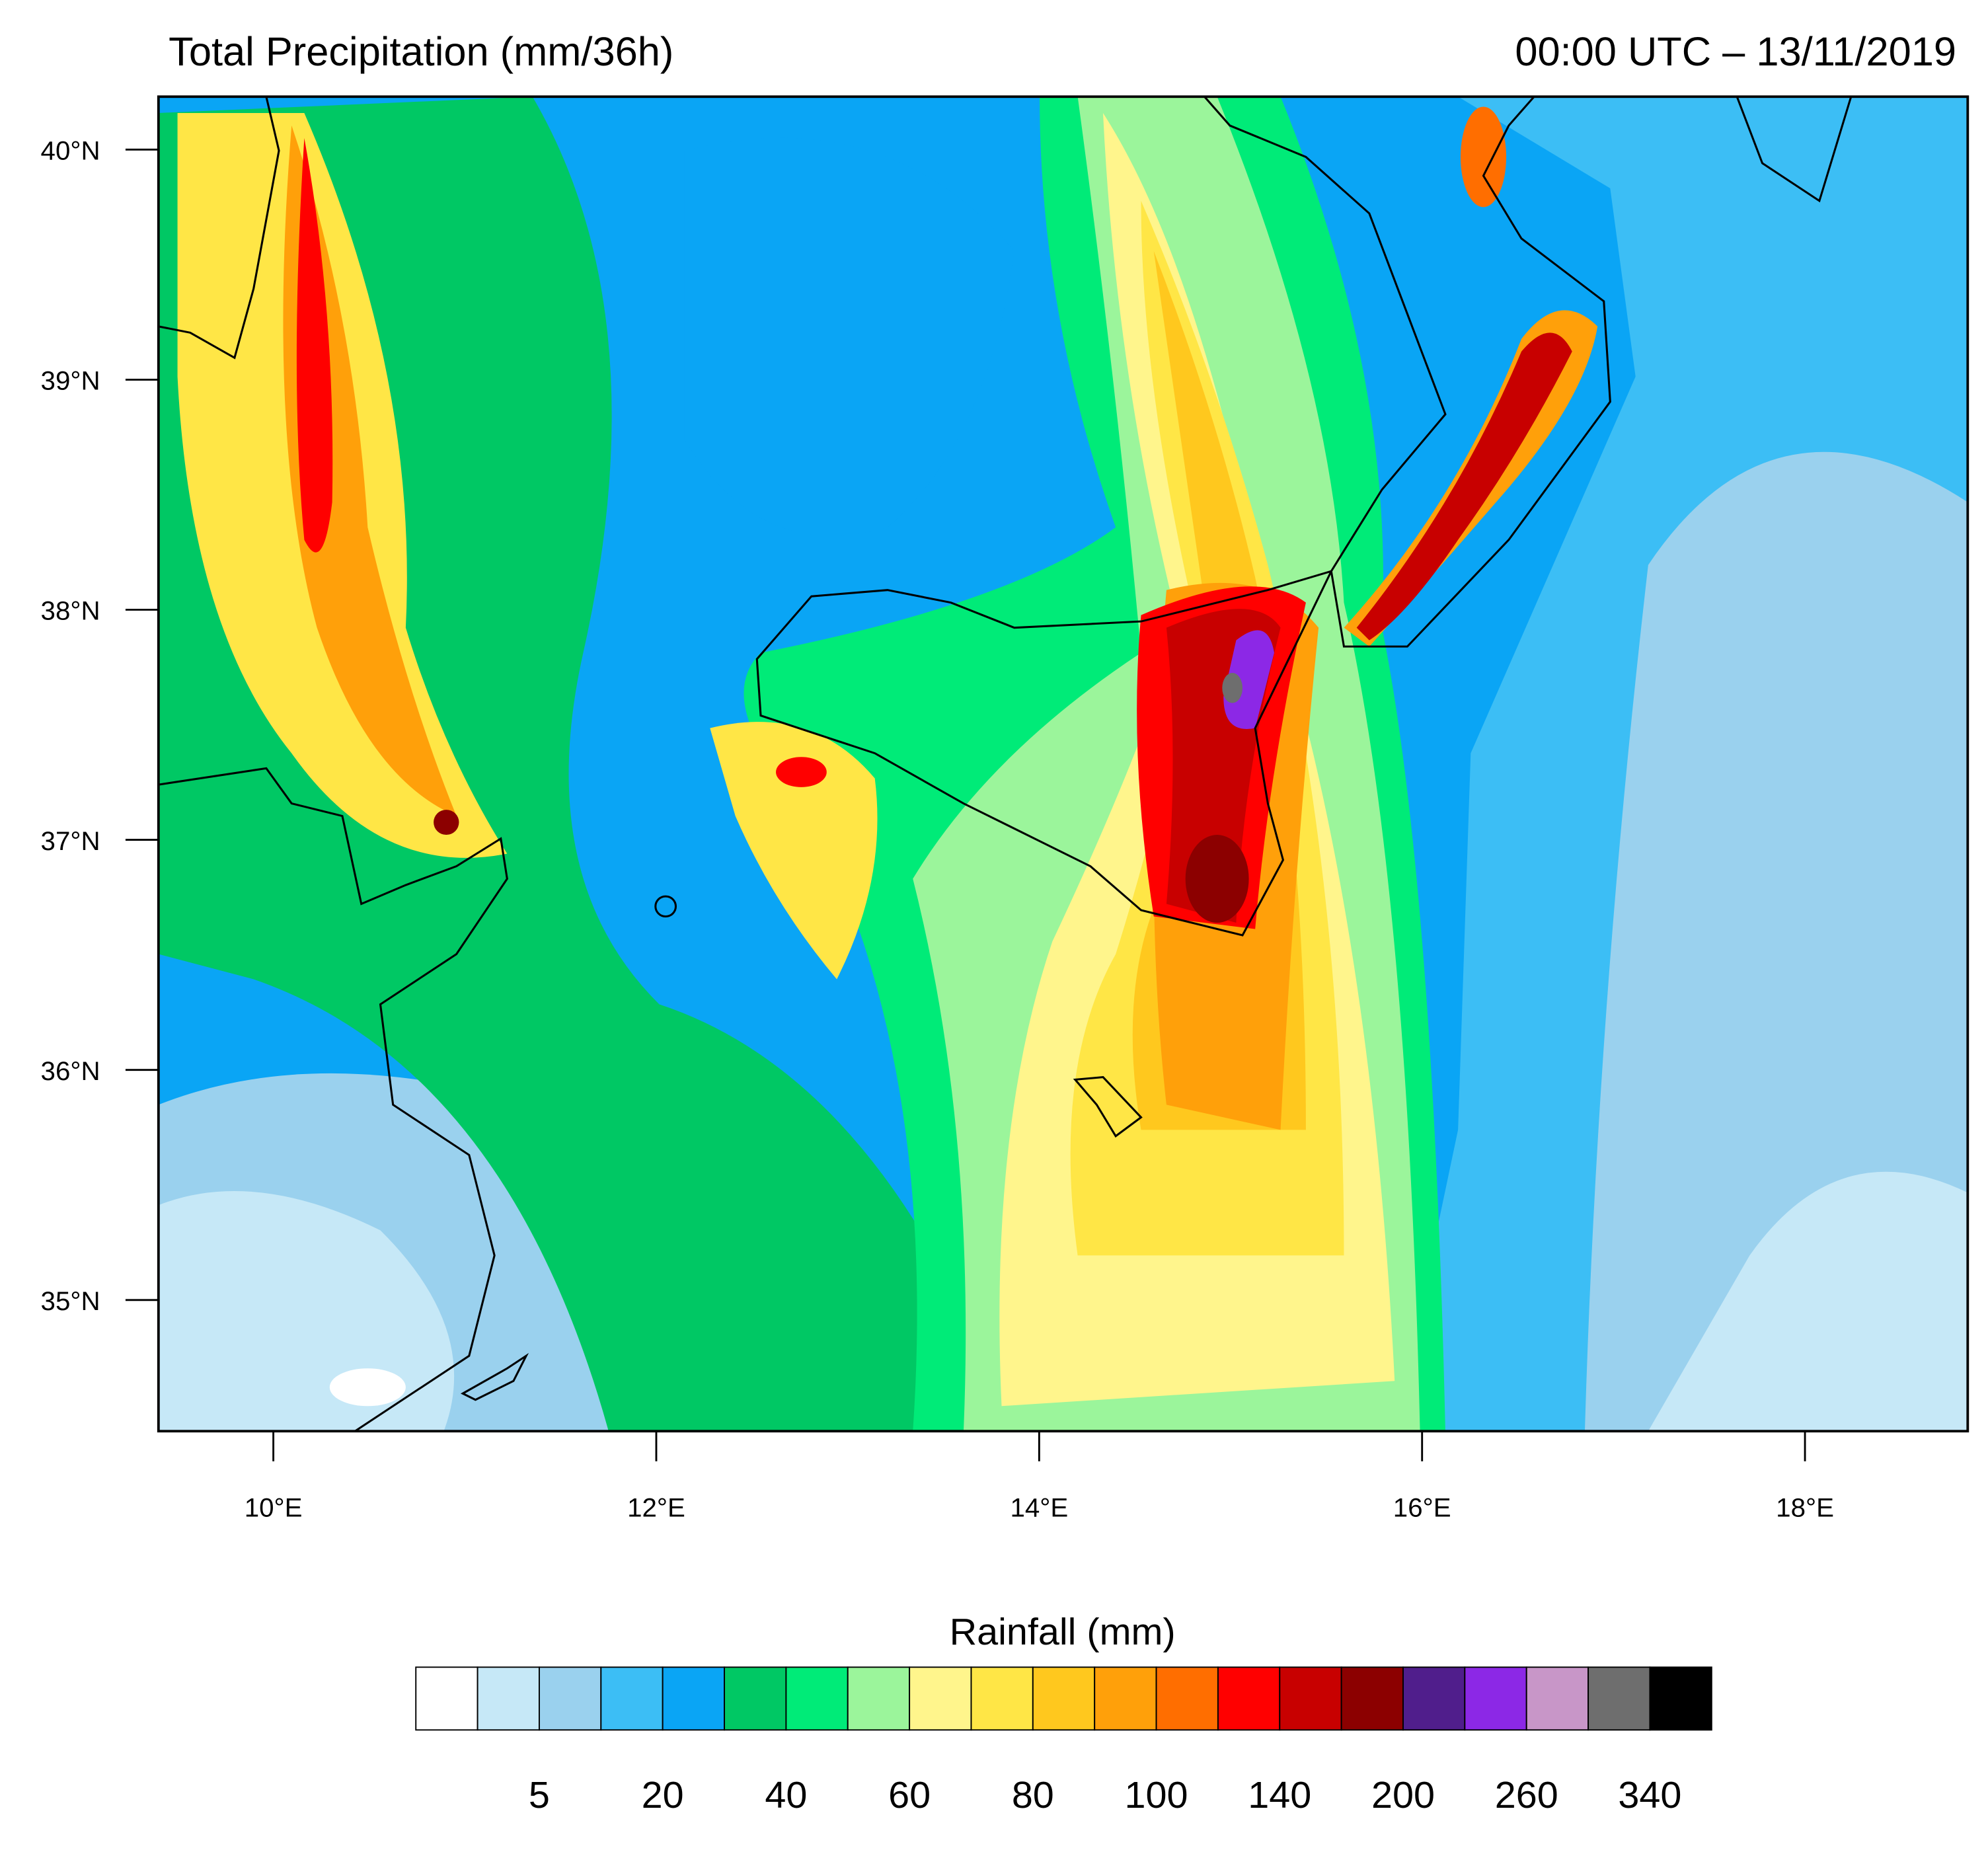 The width and height of the screenshot is (1988, 1858). Describe the element at coordinates (1527, 1795) in the screenshot. I see `colorbar-label: 260` at that location.